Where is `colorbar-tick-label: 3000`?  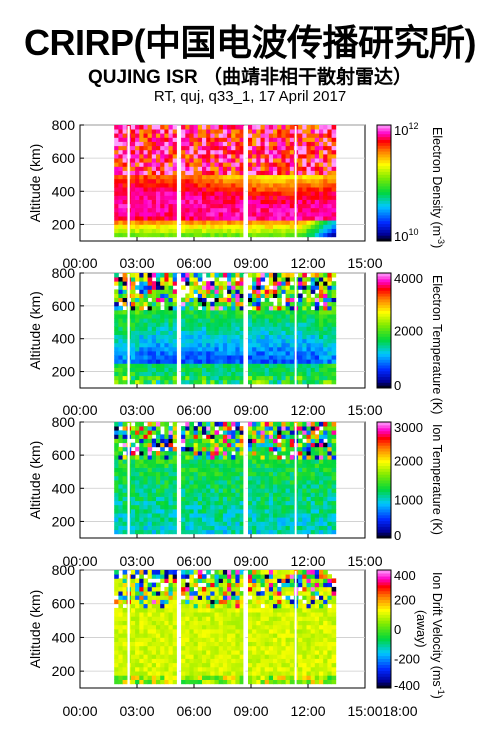
colorbar-tick-label: 3000 is located at coordinates (408, 427).